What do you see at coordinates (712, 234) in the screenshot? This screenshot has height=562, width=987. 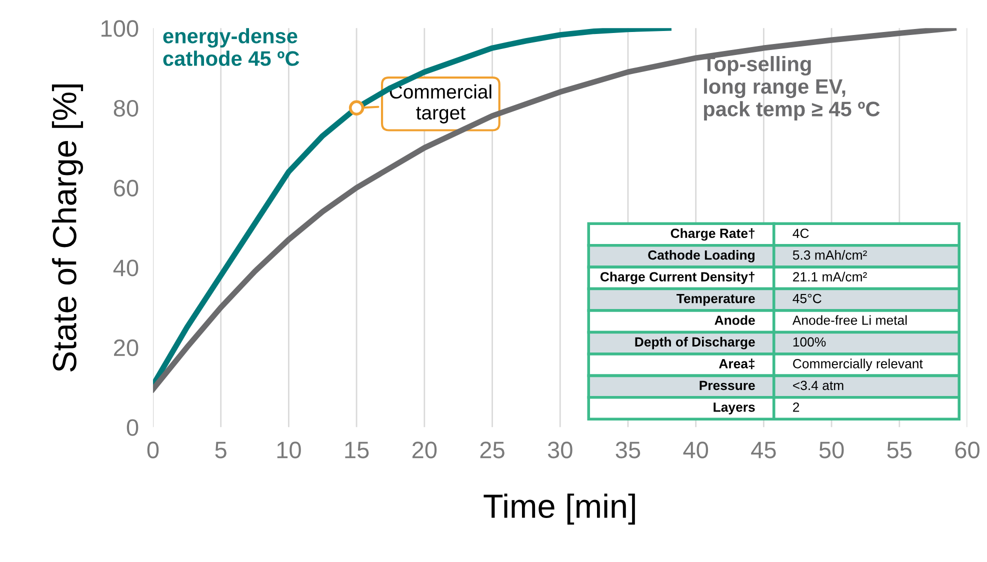 I see `annotation: Charge Rate†` at bounding box center [712, 234].